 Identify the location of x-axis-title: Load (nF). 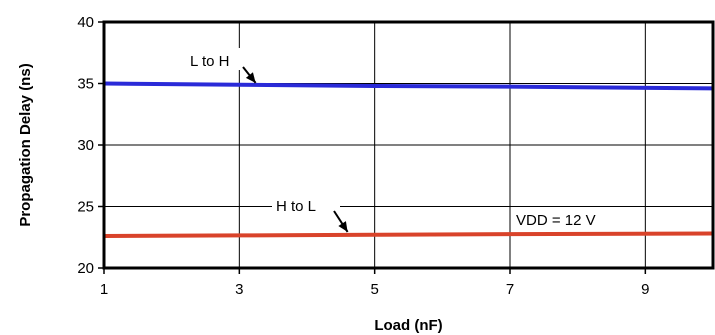
(408, 325).